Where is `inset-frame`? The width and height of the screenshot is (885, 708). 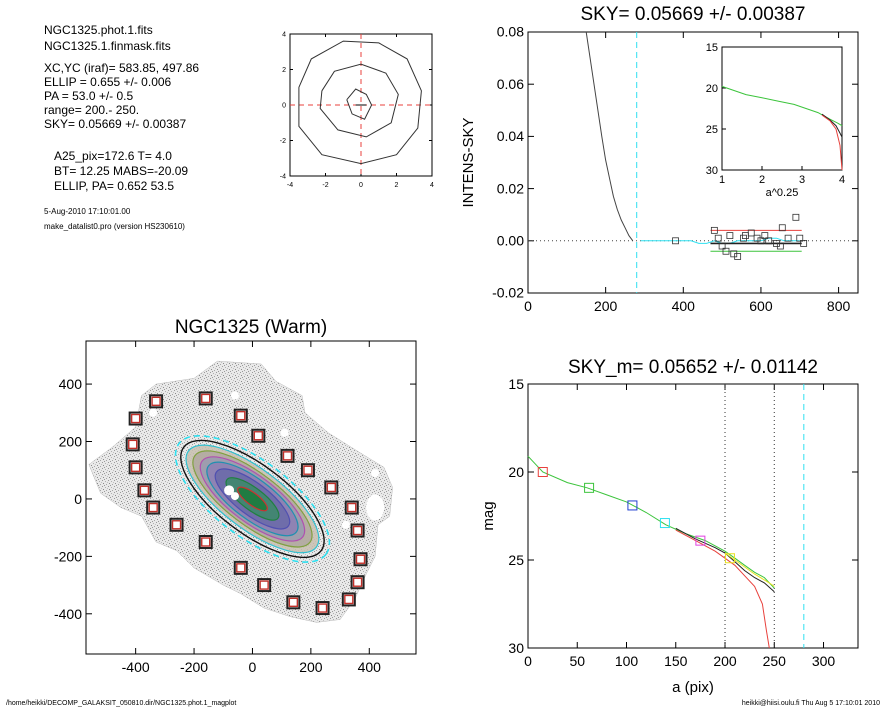
inset-frame is located at coordinates (782, 108).